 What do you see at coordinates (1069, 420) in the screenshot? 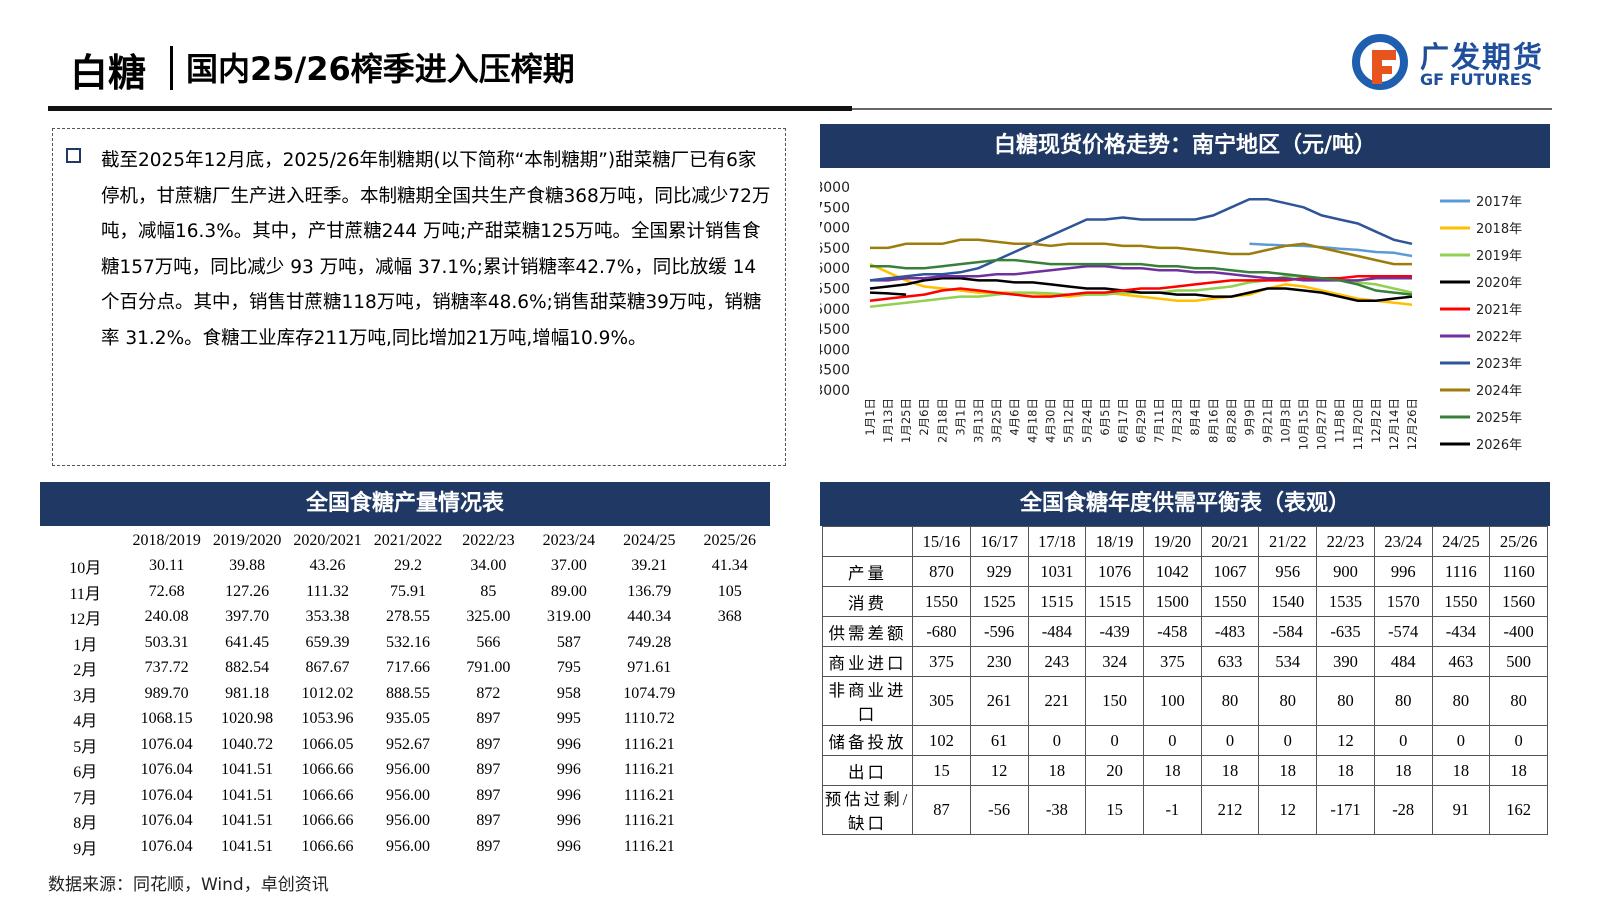
I see `x-tick-label: 5月12日` at bounding box center [1069, 420].